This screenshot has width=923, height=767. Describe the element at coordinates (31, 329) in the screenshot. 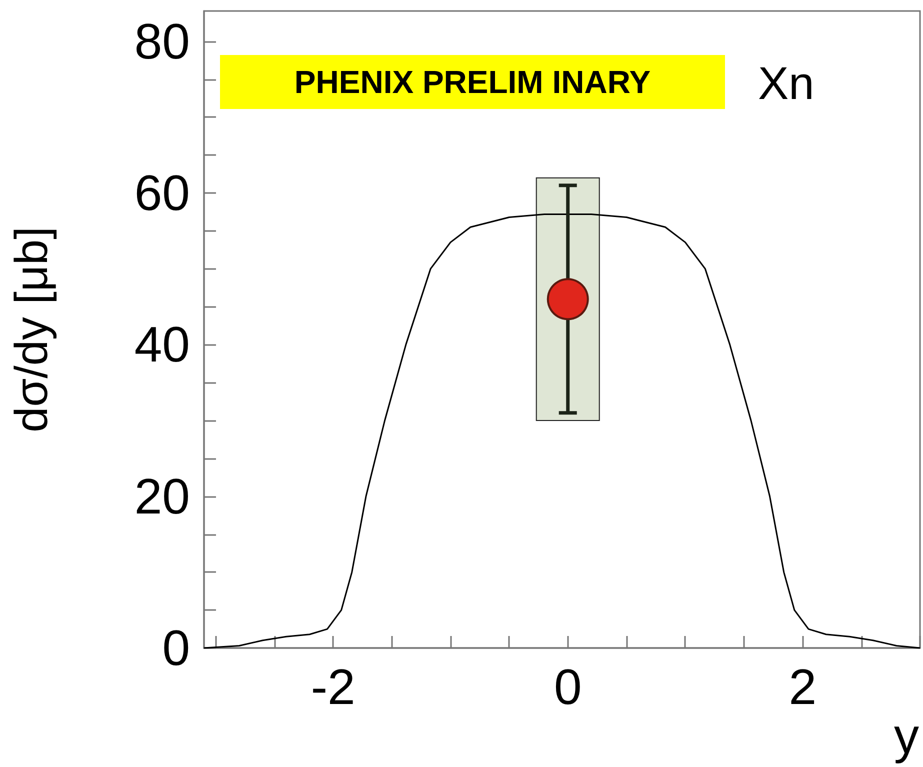

I see `y-axis-title: dσ/dy [μb]` at that location.